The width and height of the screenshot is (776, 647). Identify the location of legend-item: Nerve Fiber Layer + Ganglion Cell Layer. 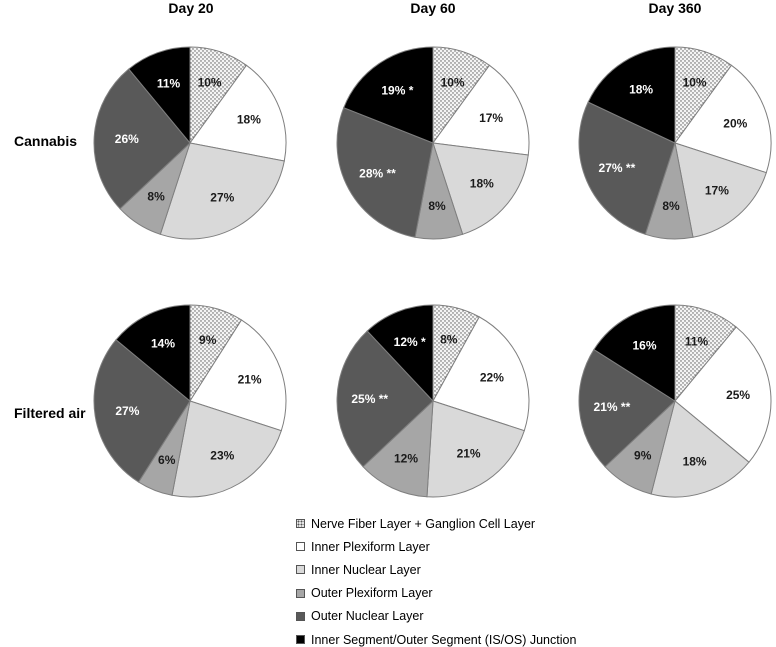
(446, 523).